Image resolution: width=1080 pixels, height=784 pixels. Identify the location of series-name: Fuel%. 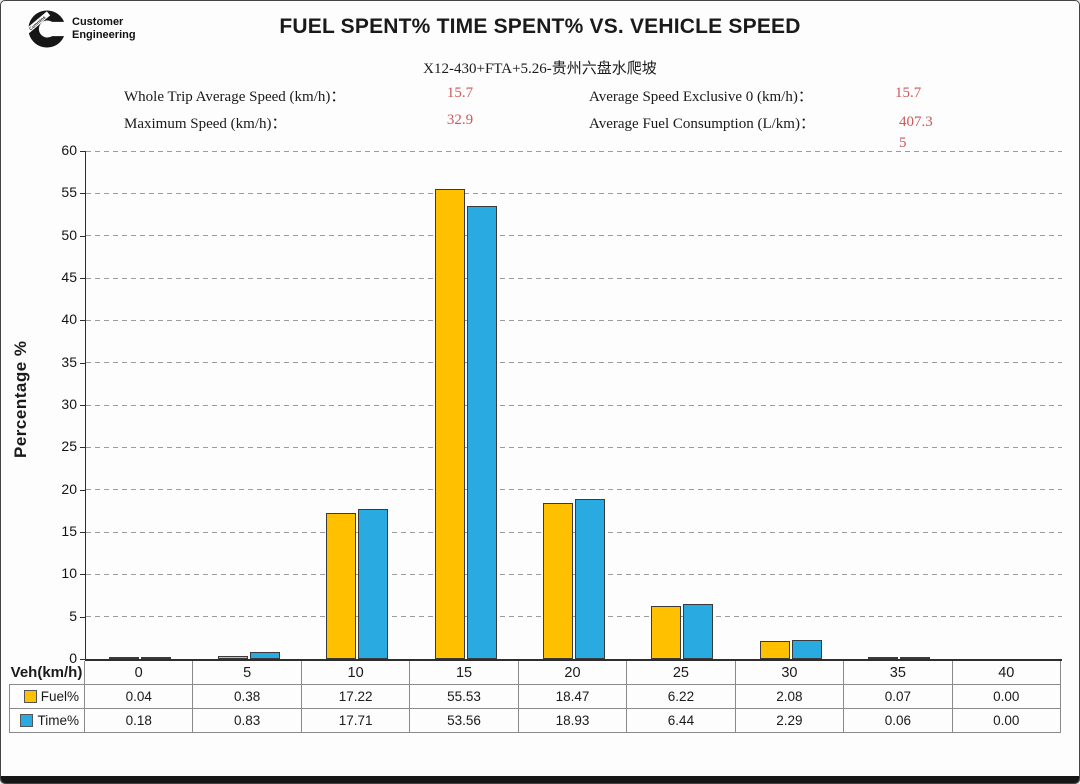
(59, 696).